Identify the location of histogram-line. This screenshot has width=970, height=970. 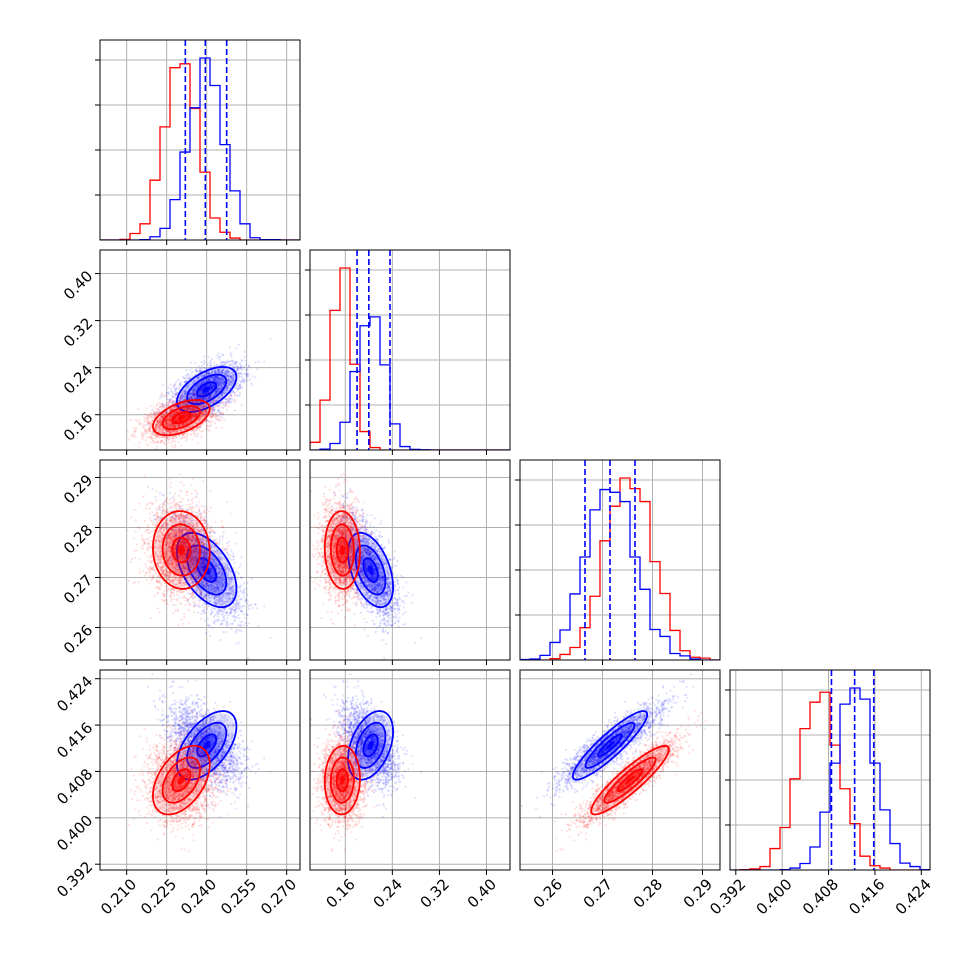
(410, 383).